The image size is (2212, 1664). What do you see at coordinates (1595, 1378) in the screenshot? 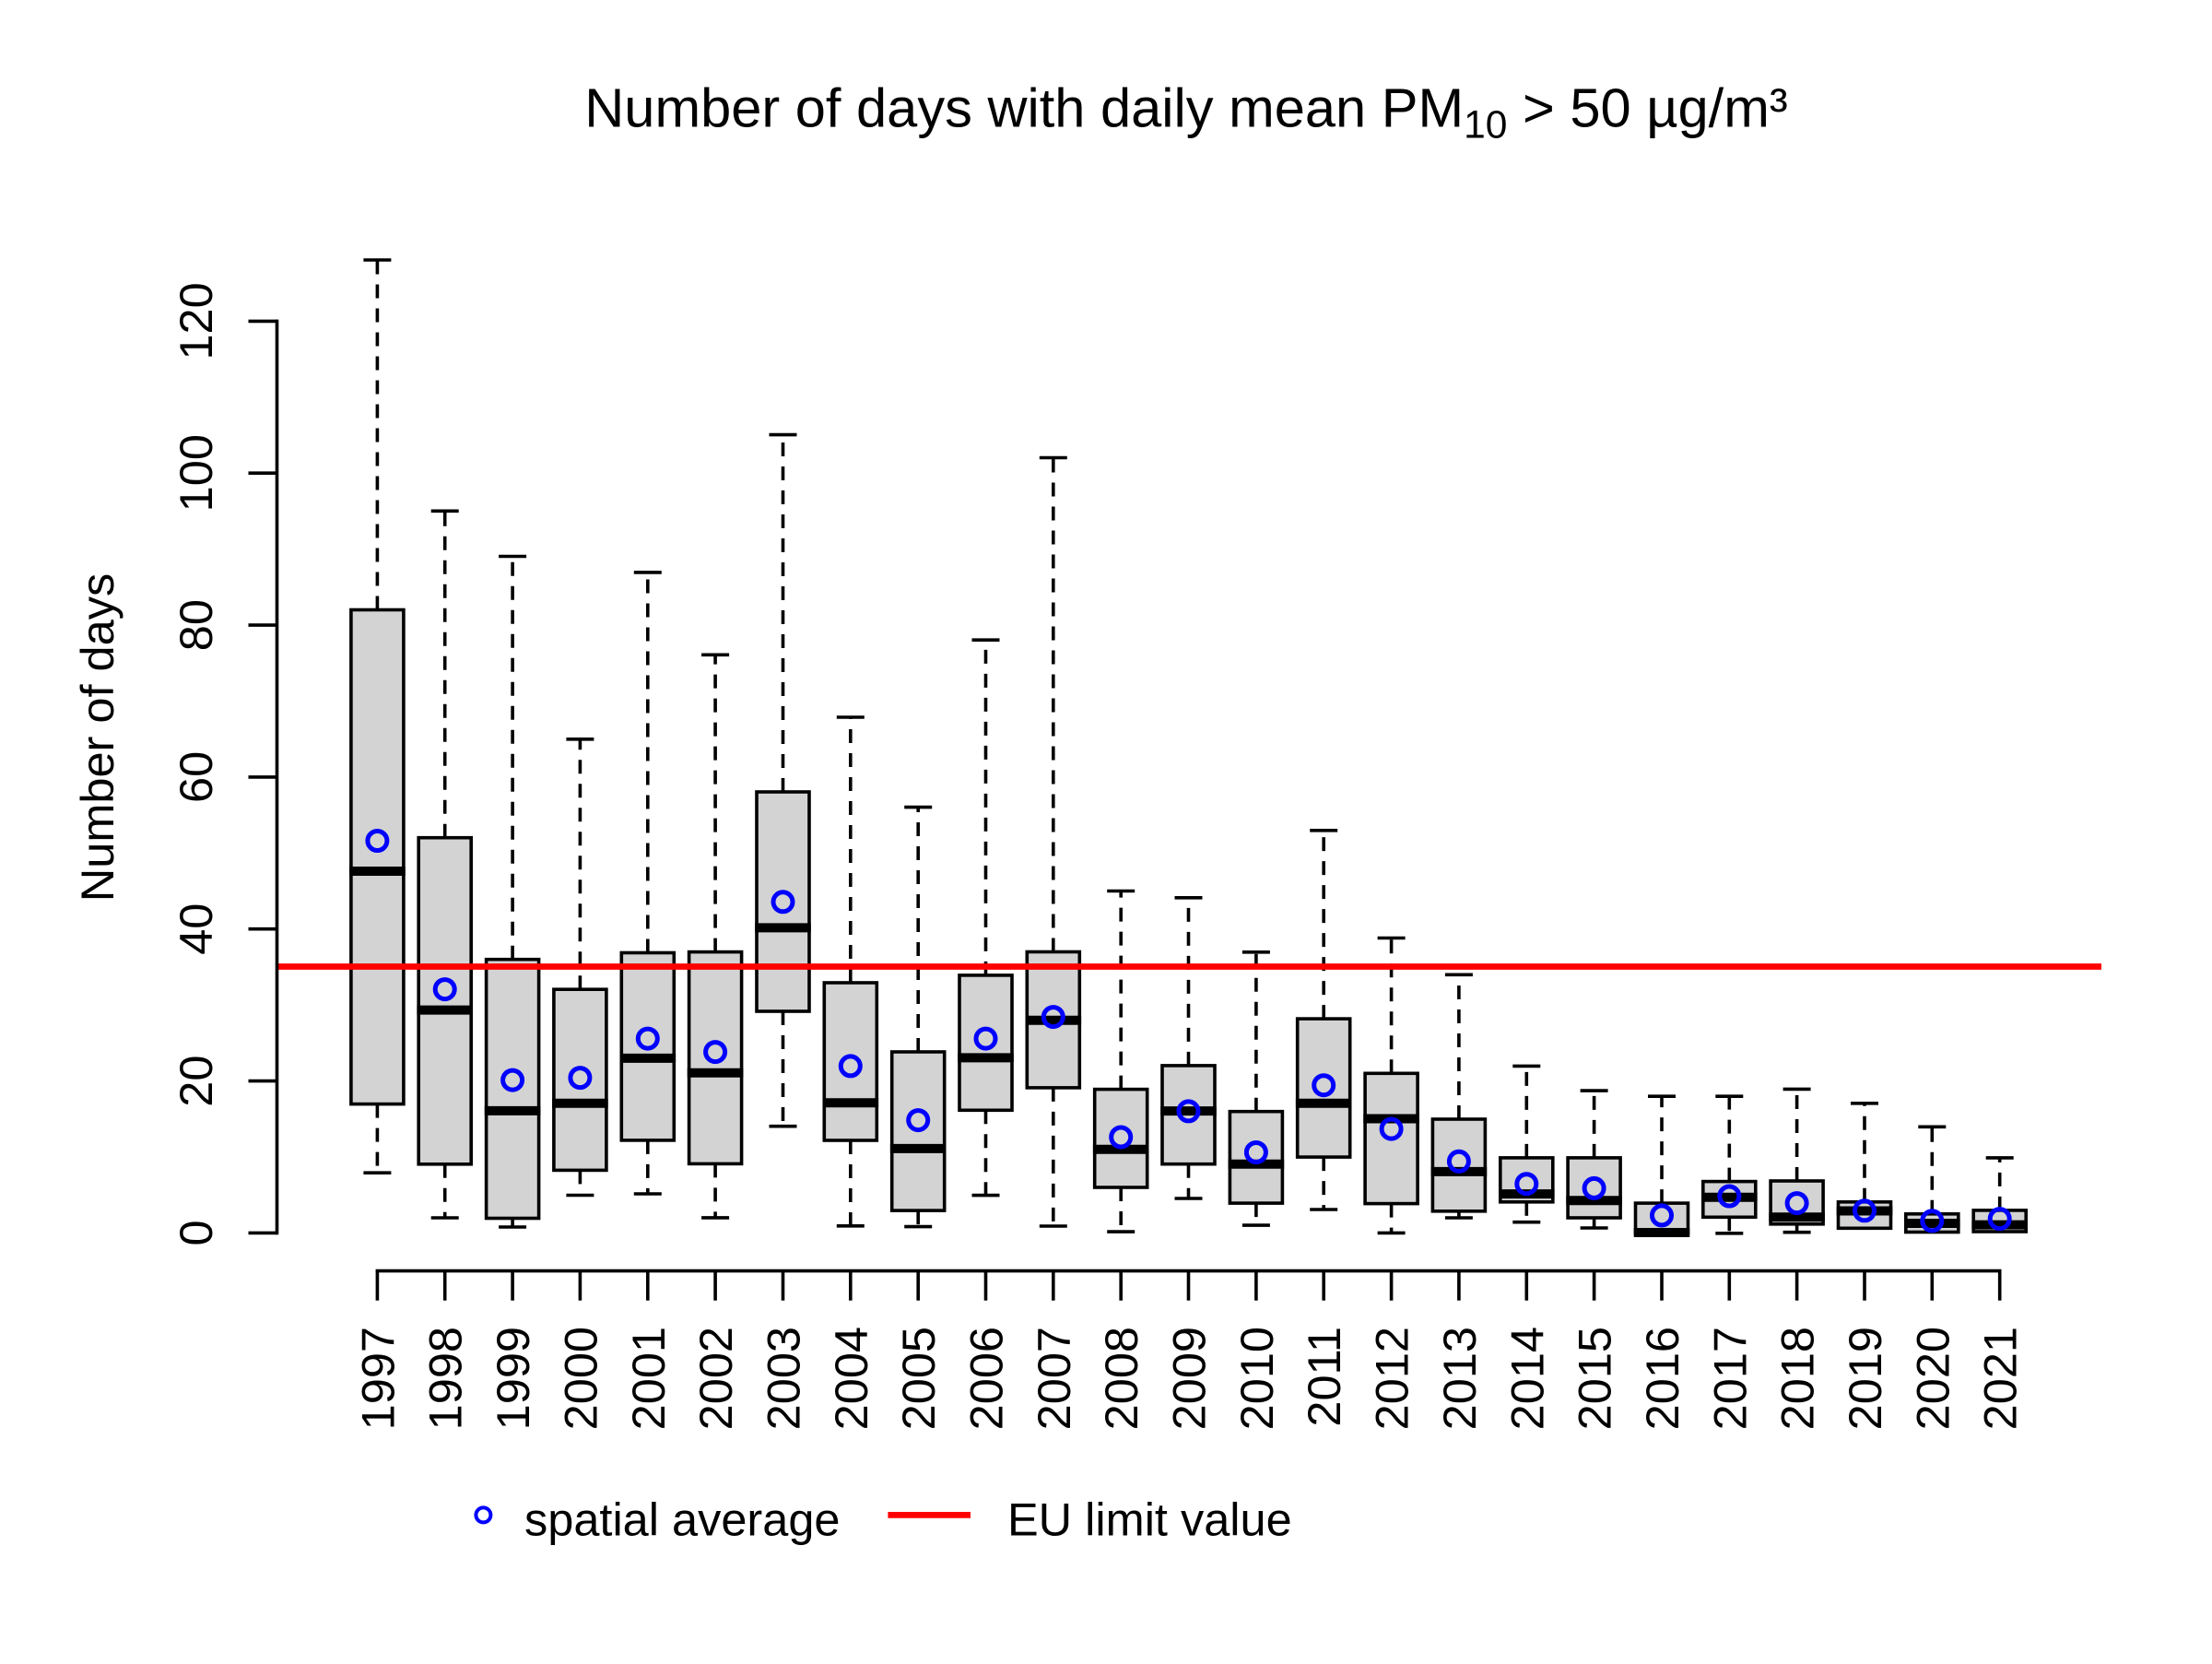
I see `svg-text: 2015` at bounding box center [1595, 1378].